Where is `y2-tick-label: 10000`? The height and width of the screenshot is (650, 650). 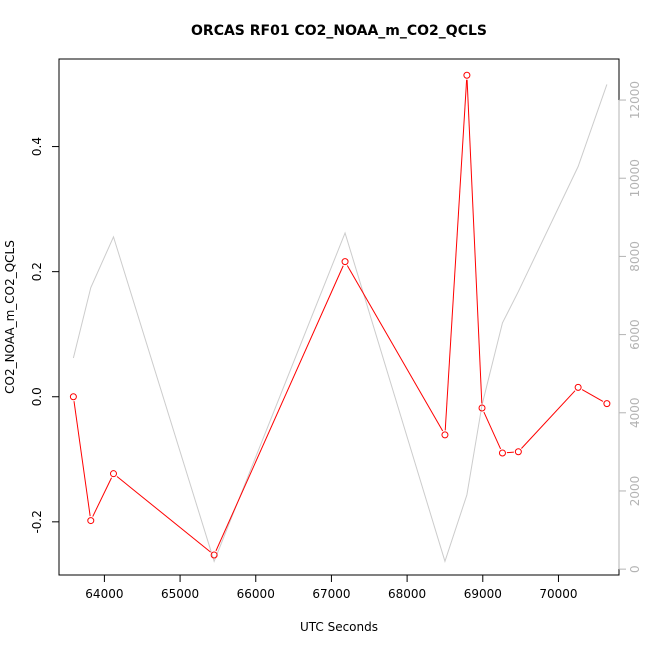
y2-tick-label: 10000 is located at coordinates (635, 178).